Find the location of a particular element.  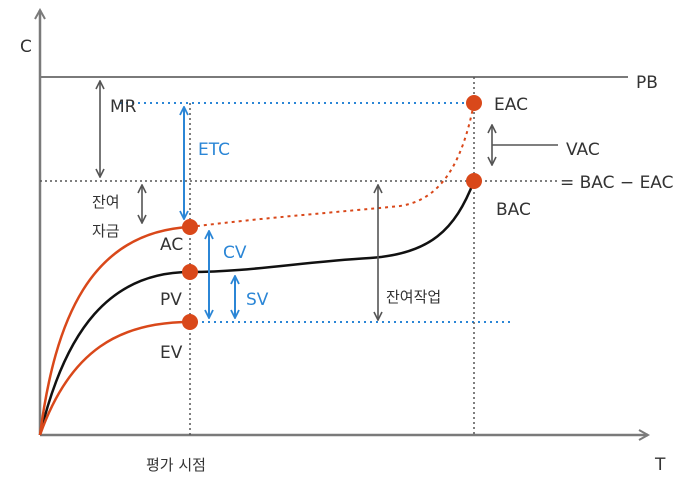

mr-label: MR is located at coordinates (123, 107).